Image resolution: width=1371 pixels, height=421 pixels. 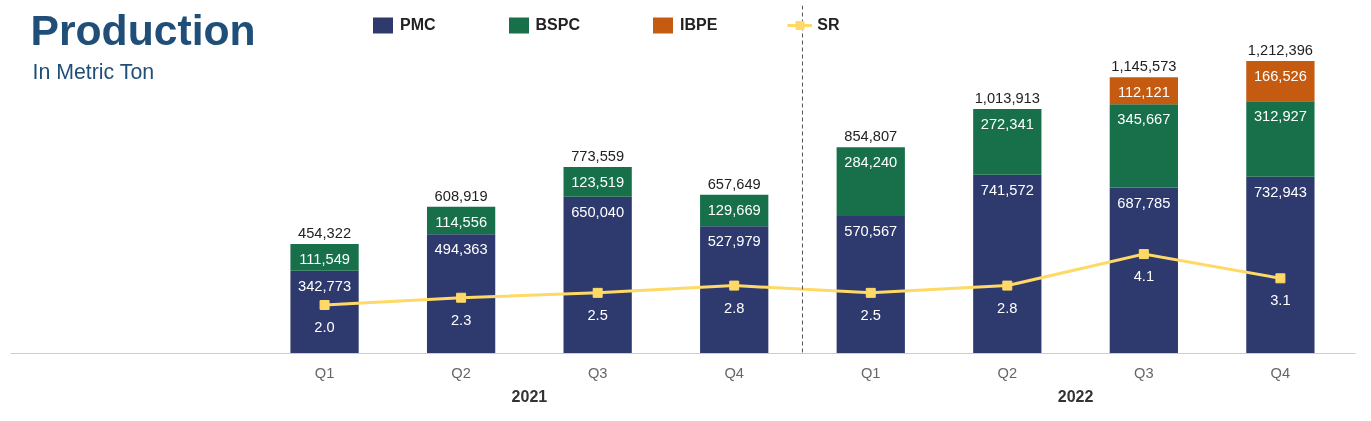 What do you see at coordinates (1280, 76) in the screenshot?
I see `data-label: 166,526` at bounding box center [1280, 76].